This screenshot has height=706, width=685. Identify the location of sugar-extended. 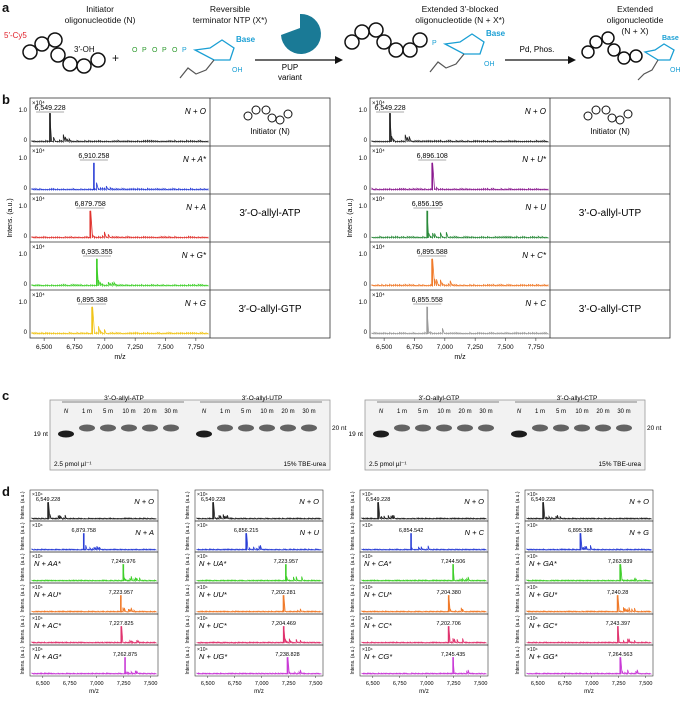
(659, 52).